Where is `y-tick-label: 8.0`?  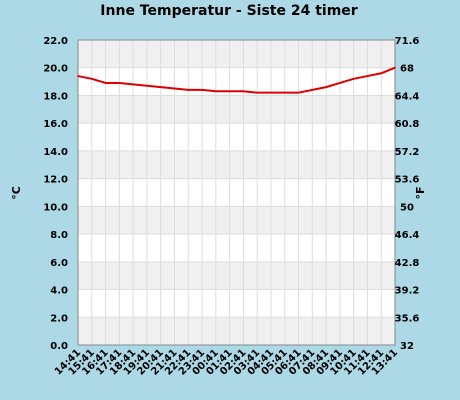
y-tick-label: 8.0 is located at coordinates (59, 235).